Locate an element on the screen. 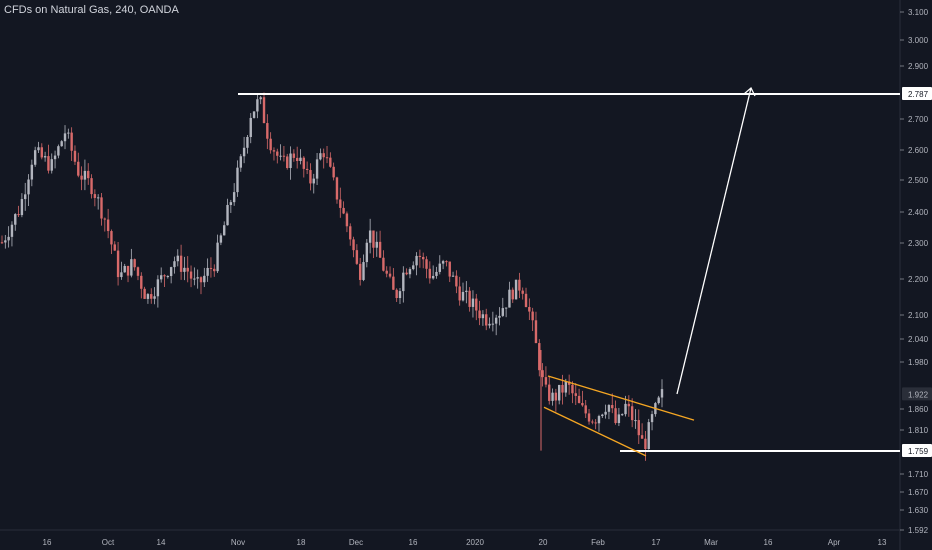 The height and width of the screenshot is (550, 932). y-tick-label: 1.592 is located at coordinates (918, 530).